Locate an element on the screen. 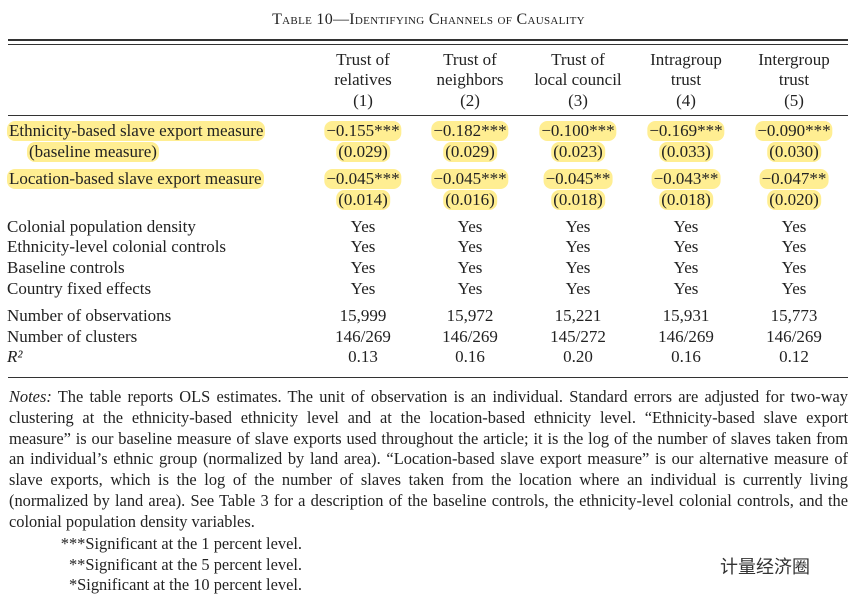 Image resolution: width=857 pixels, height=601 pixels. footnote: **Significant at the 5 percent level. is located at coordinates (185, 564).